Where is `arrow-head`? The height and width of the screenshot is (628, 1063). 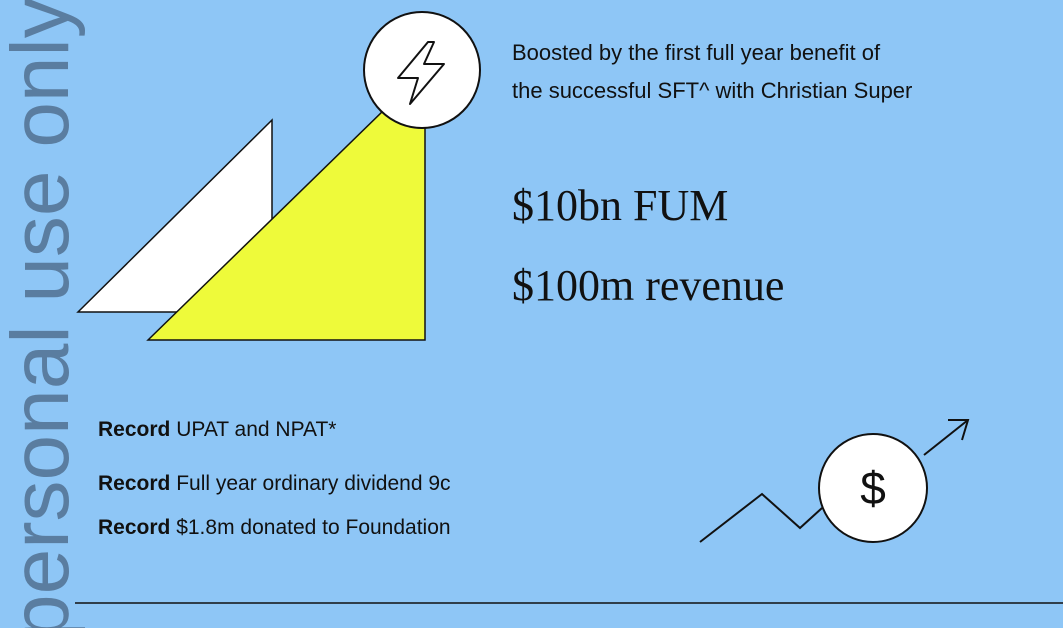
arrow-head is located at coordinates (959, 430).